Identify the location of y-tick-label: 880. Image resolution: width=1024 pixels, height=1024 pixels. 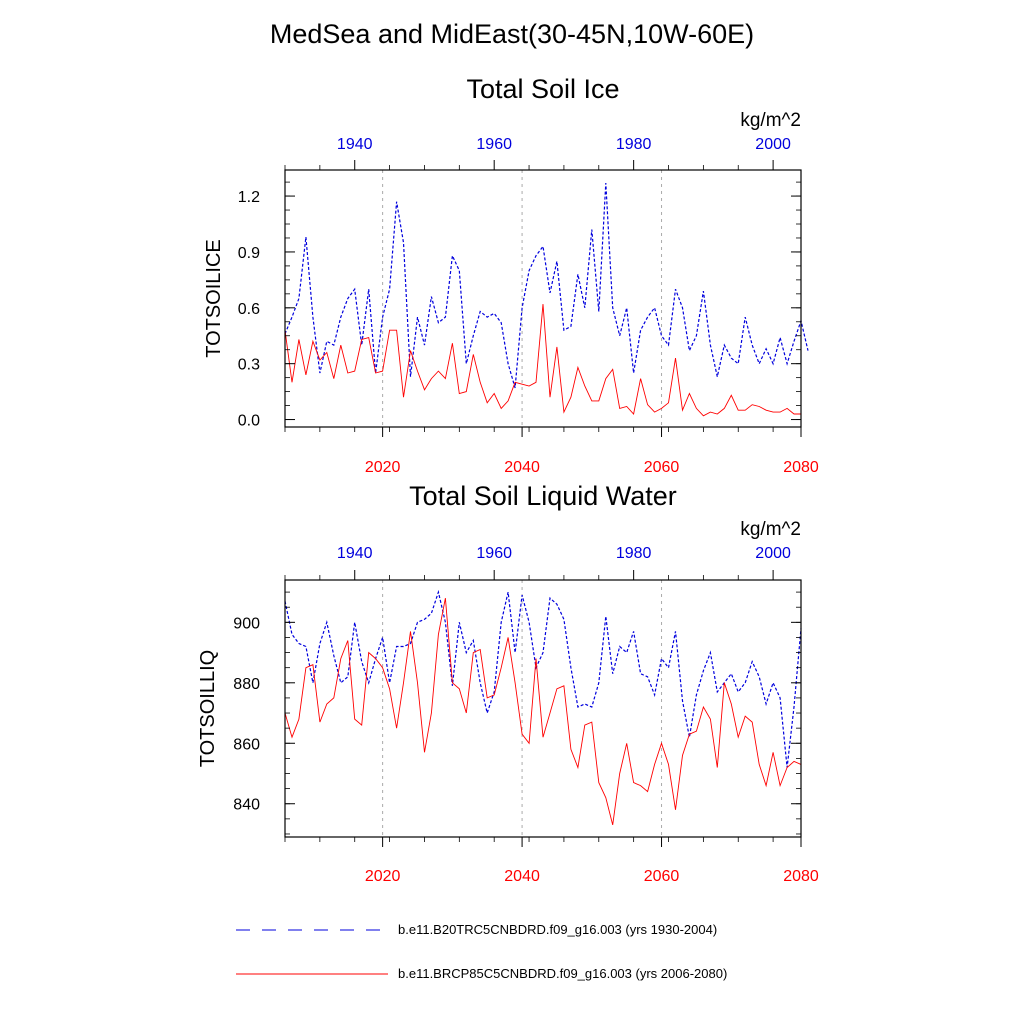
(246, 684).